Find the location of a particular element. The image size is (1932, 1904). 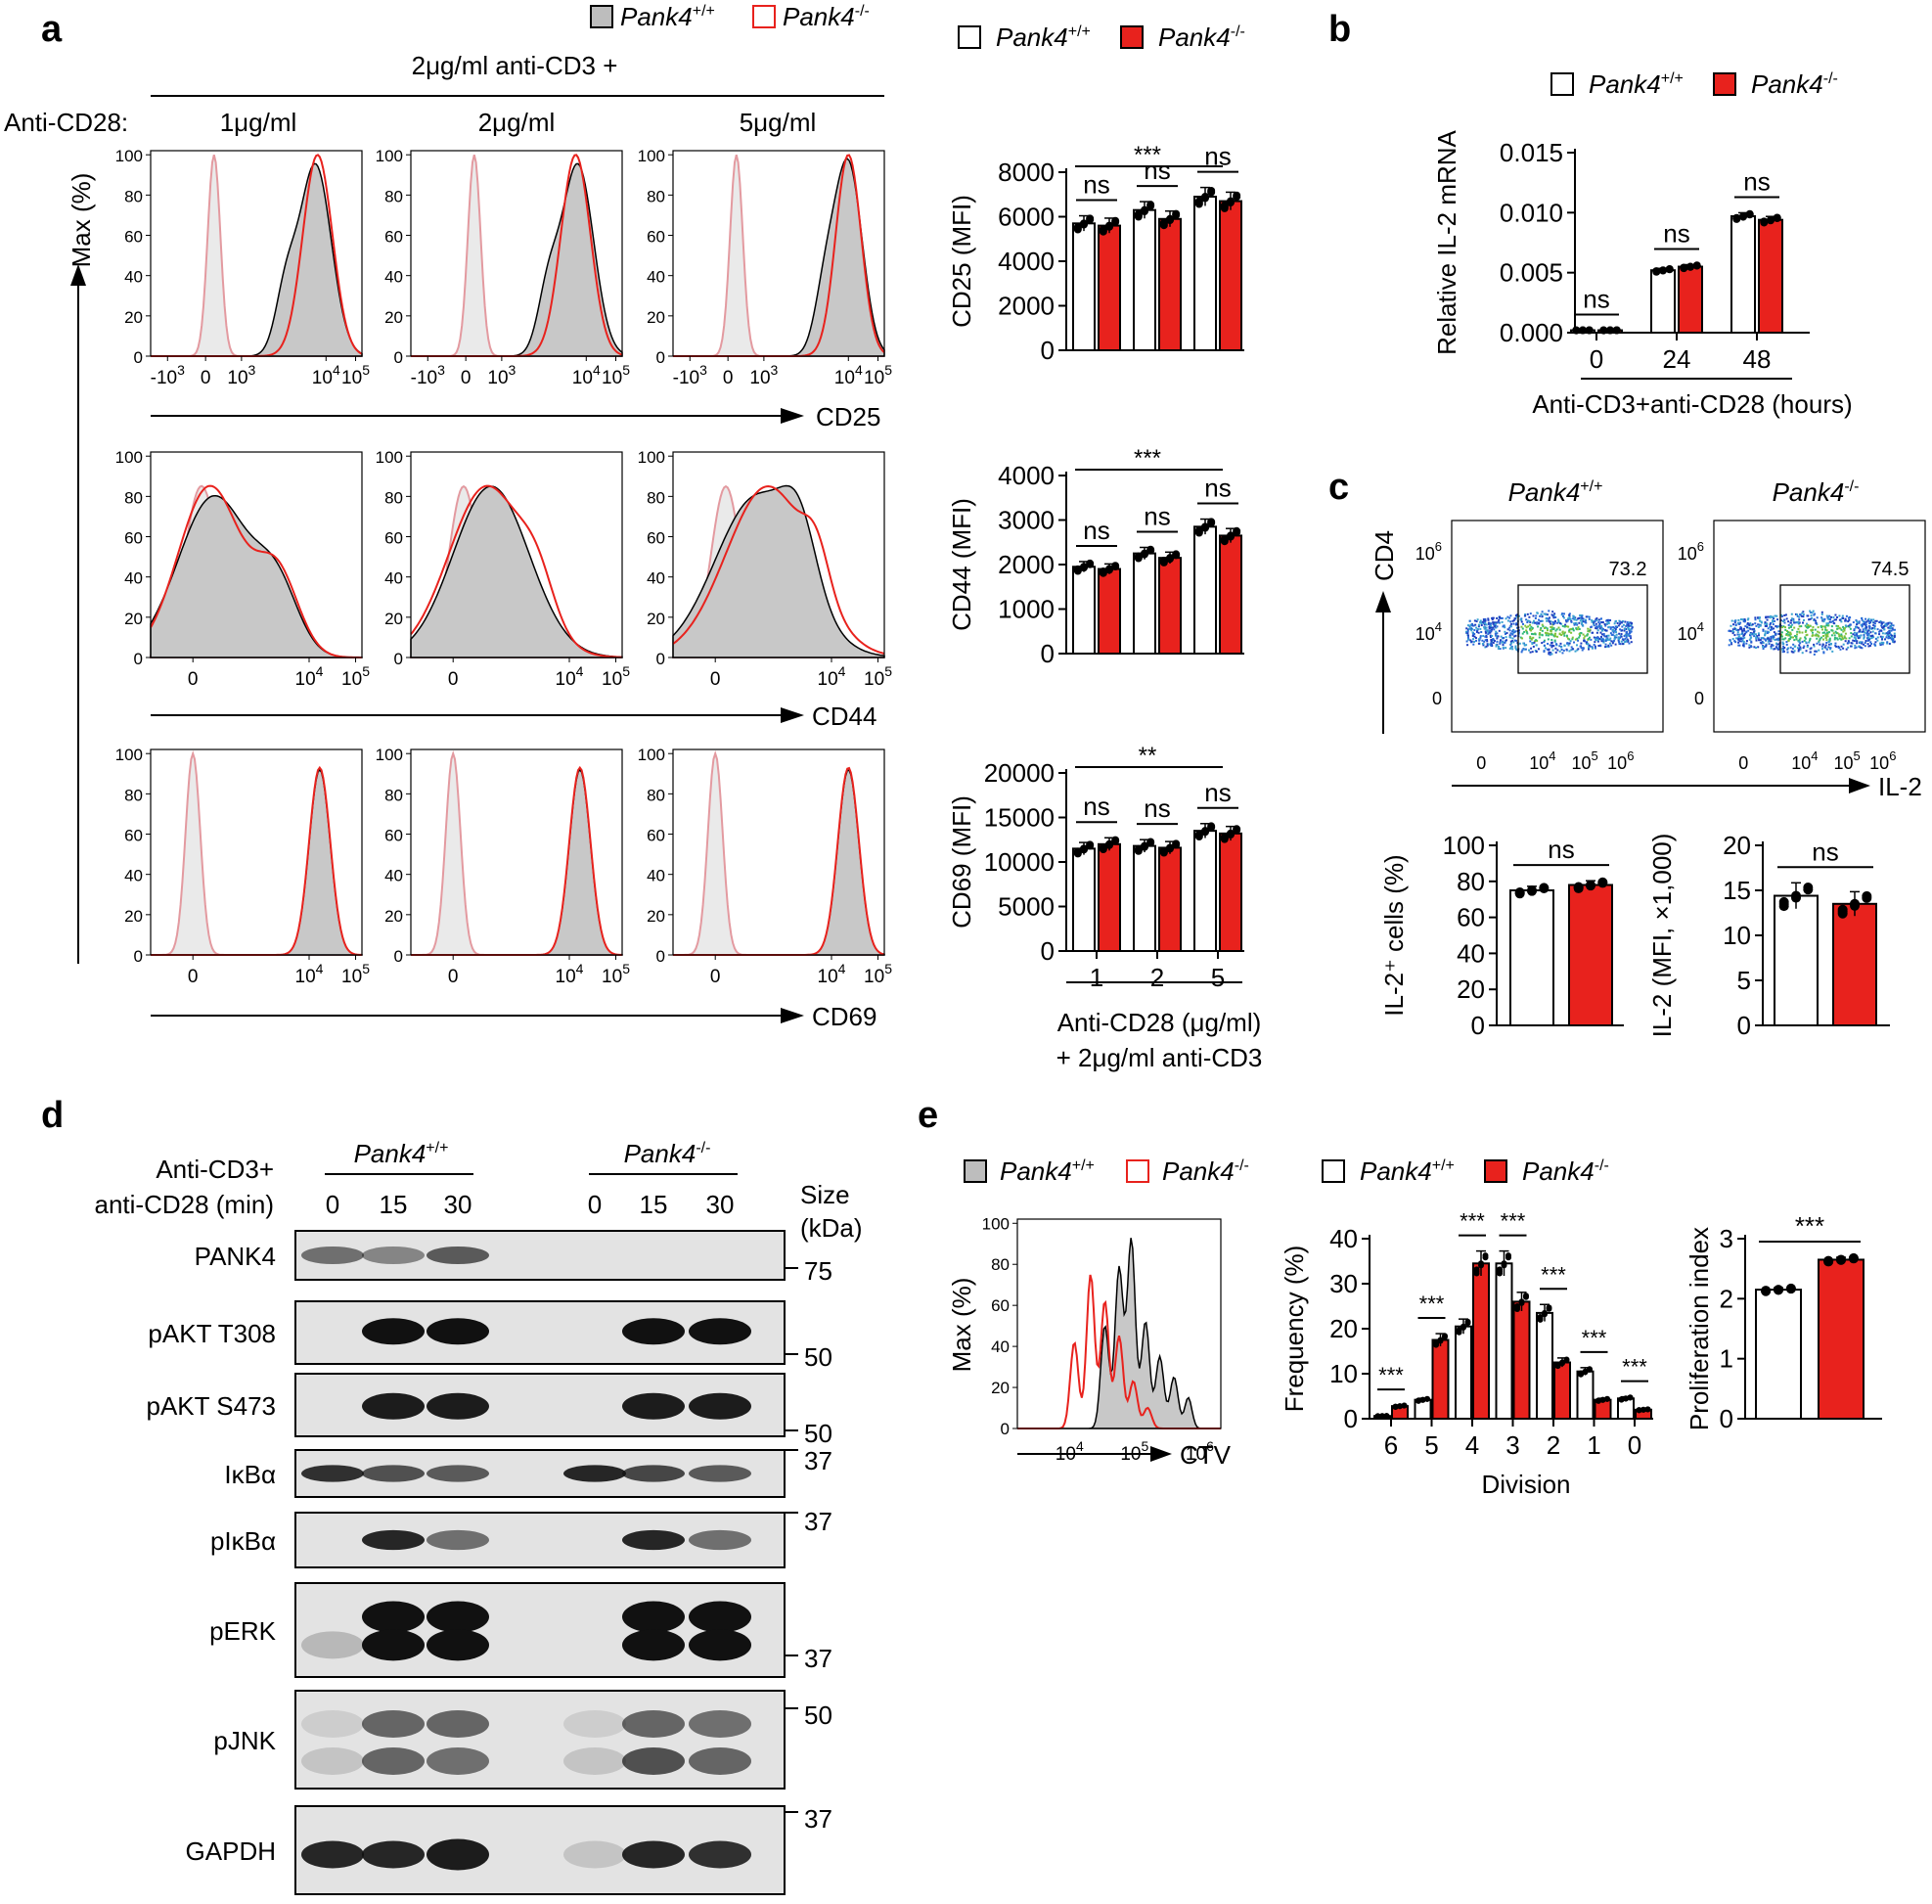

significance: ns is located at coordinates (1217, 488).